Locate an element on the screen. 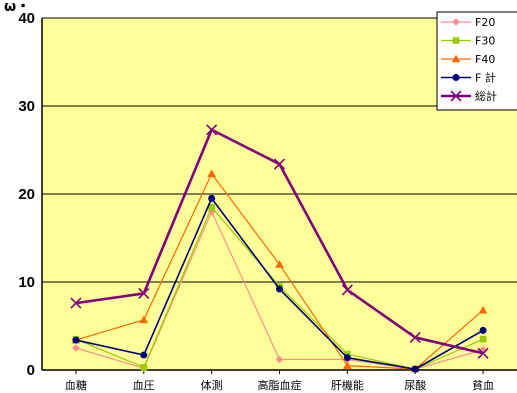  y-tick-label: 30 is located at coordinates (26, 106).